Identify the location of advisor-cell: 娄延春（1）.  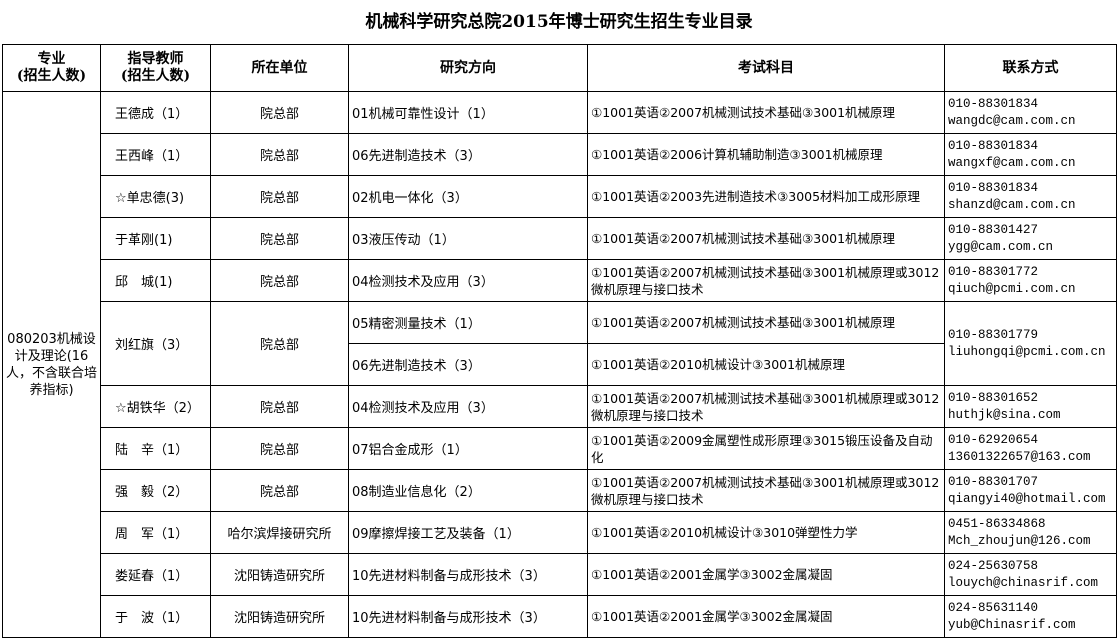
(155, 574).